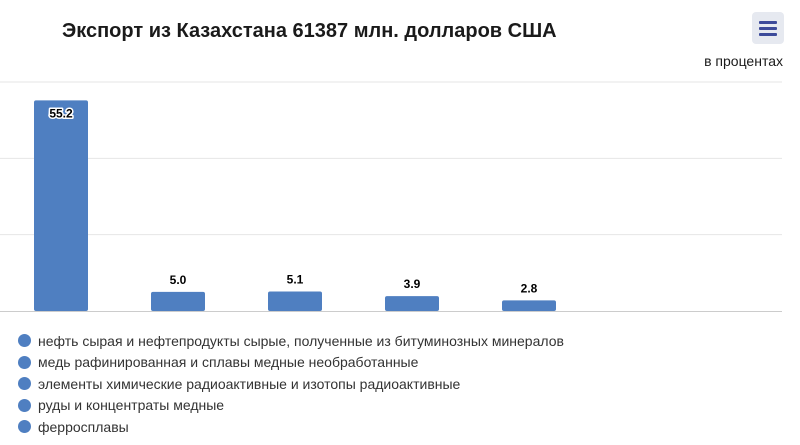 The image size is (800, 445). What do you see at coordinates (529, 288) in the screenshot?
I see `bar-value-label: 2.8` at bounding box center [529, 288].